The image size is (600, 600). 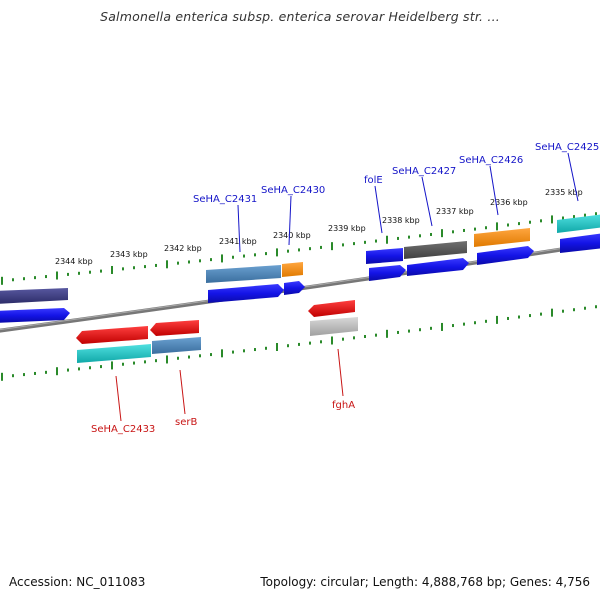 I want to click on gene-label: SeHA_C2430, so click(x=293, y=190).